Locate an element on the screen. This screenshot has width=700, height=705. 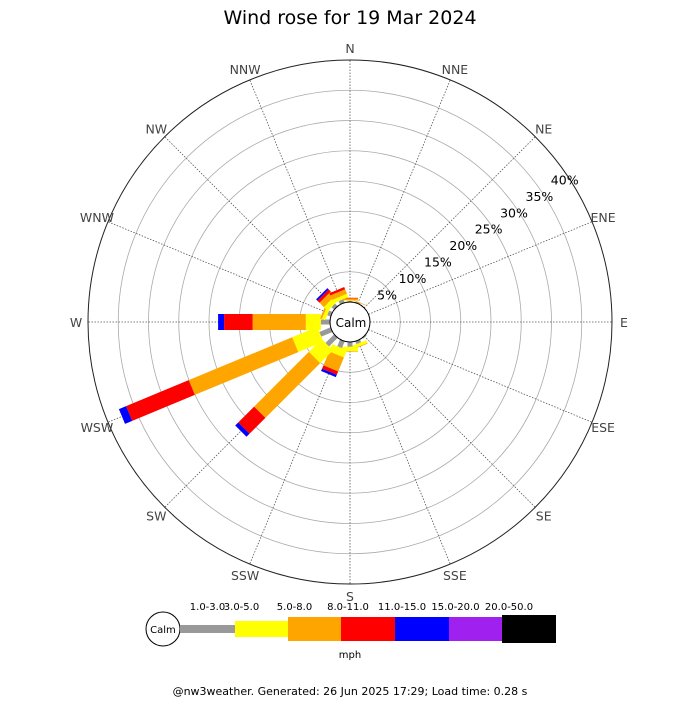
direction-label-nw: NW is located at coordinates (156, 128).